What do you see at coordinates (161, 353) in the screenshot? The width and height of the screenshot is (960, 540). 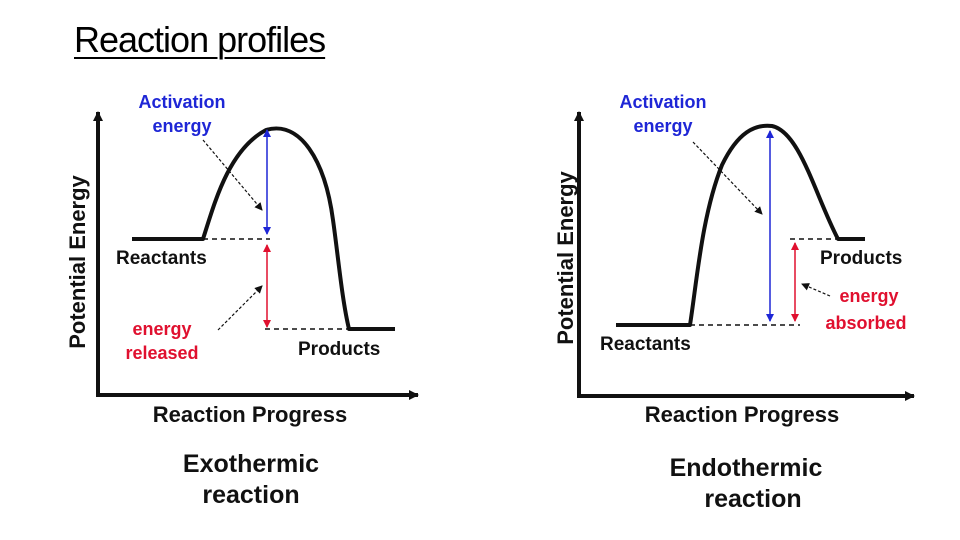 I see `exo-energy-label-line2: released` at bounding box center [161, 353].